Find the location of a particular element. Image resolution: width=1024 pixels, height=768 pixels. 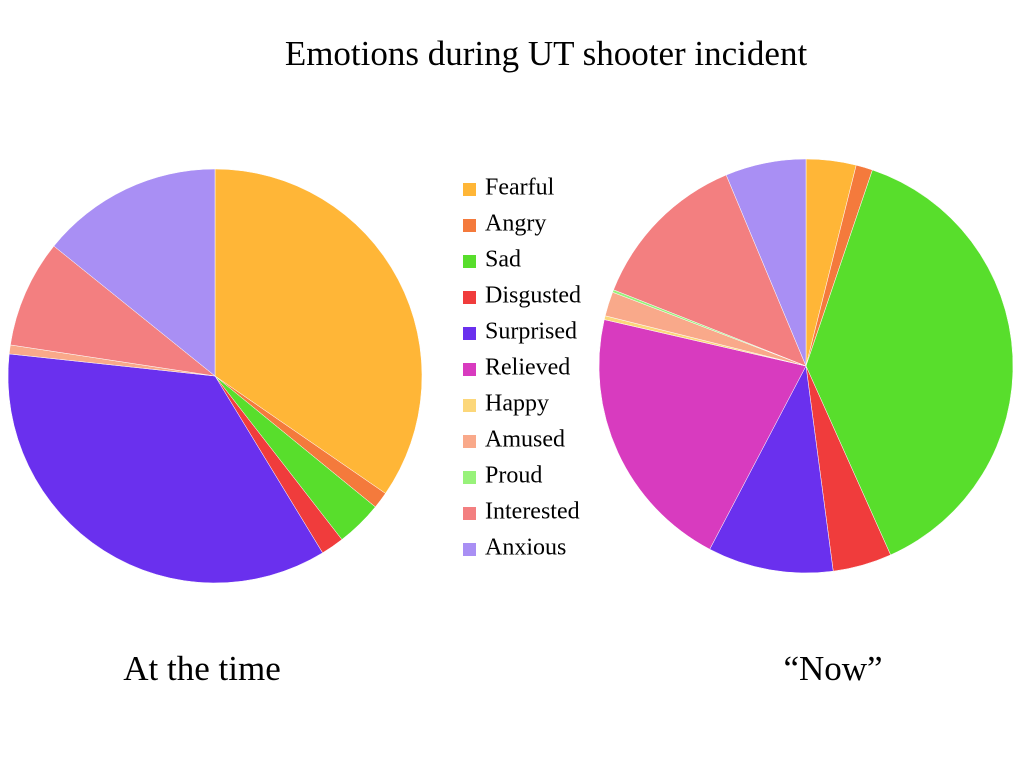

legend-label: Relieved is located at coordinates (527, 368).